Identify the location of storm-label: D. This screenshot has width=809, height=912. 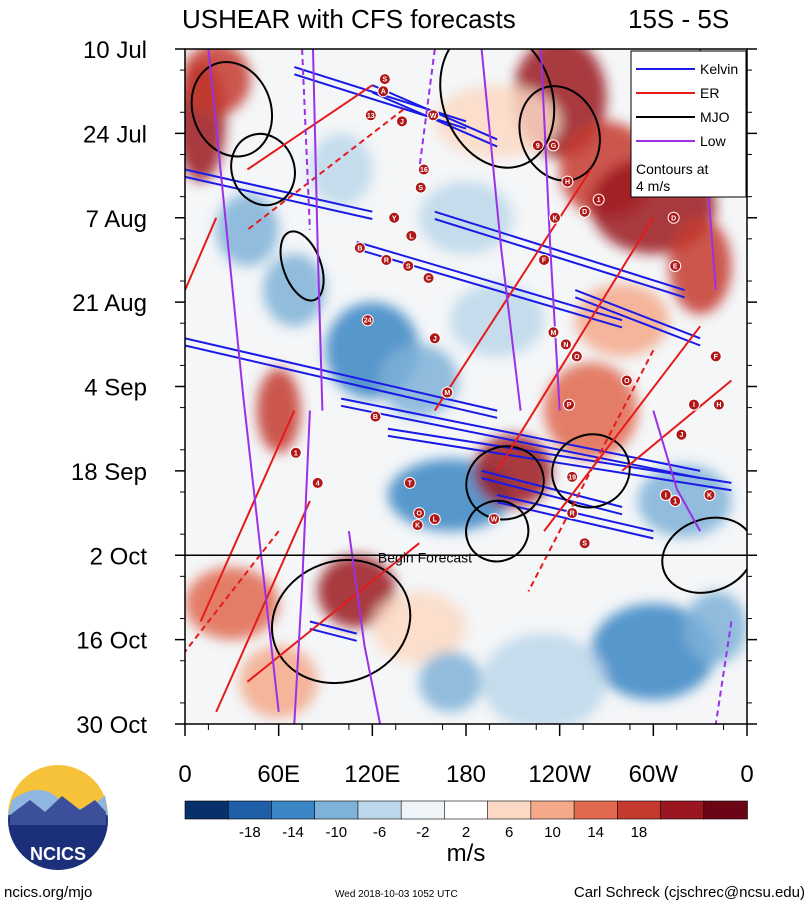
(673, 218).